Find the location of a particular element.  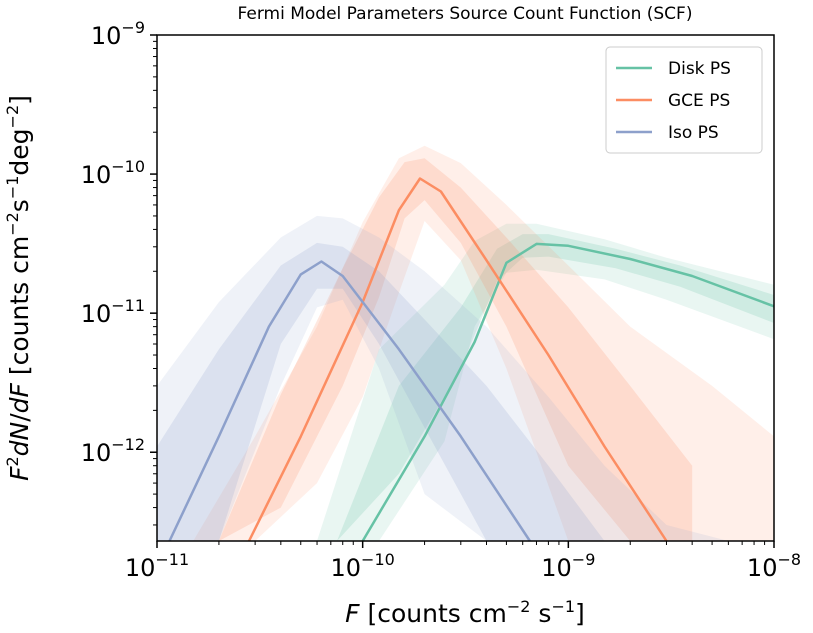

x-axis: 10⁻¹¹ 10⁻¹⁰ 10⁻⁹ 10⁻⁸ is located at coordinates (463, 561).